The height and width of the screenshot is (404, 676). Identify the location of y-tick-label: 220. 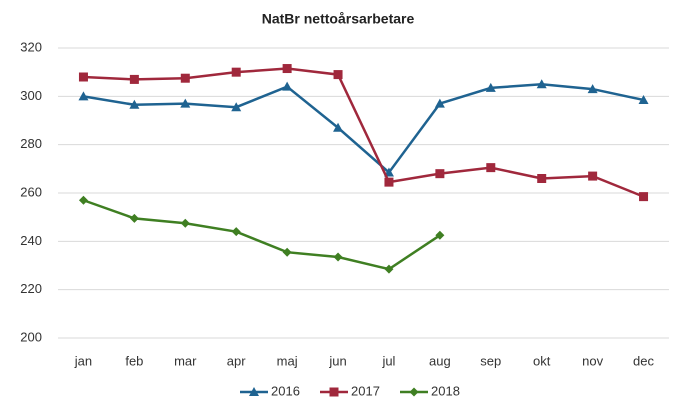
(31, 288).